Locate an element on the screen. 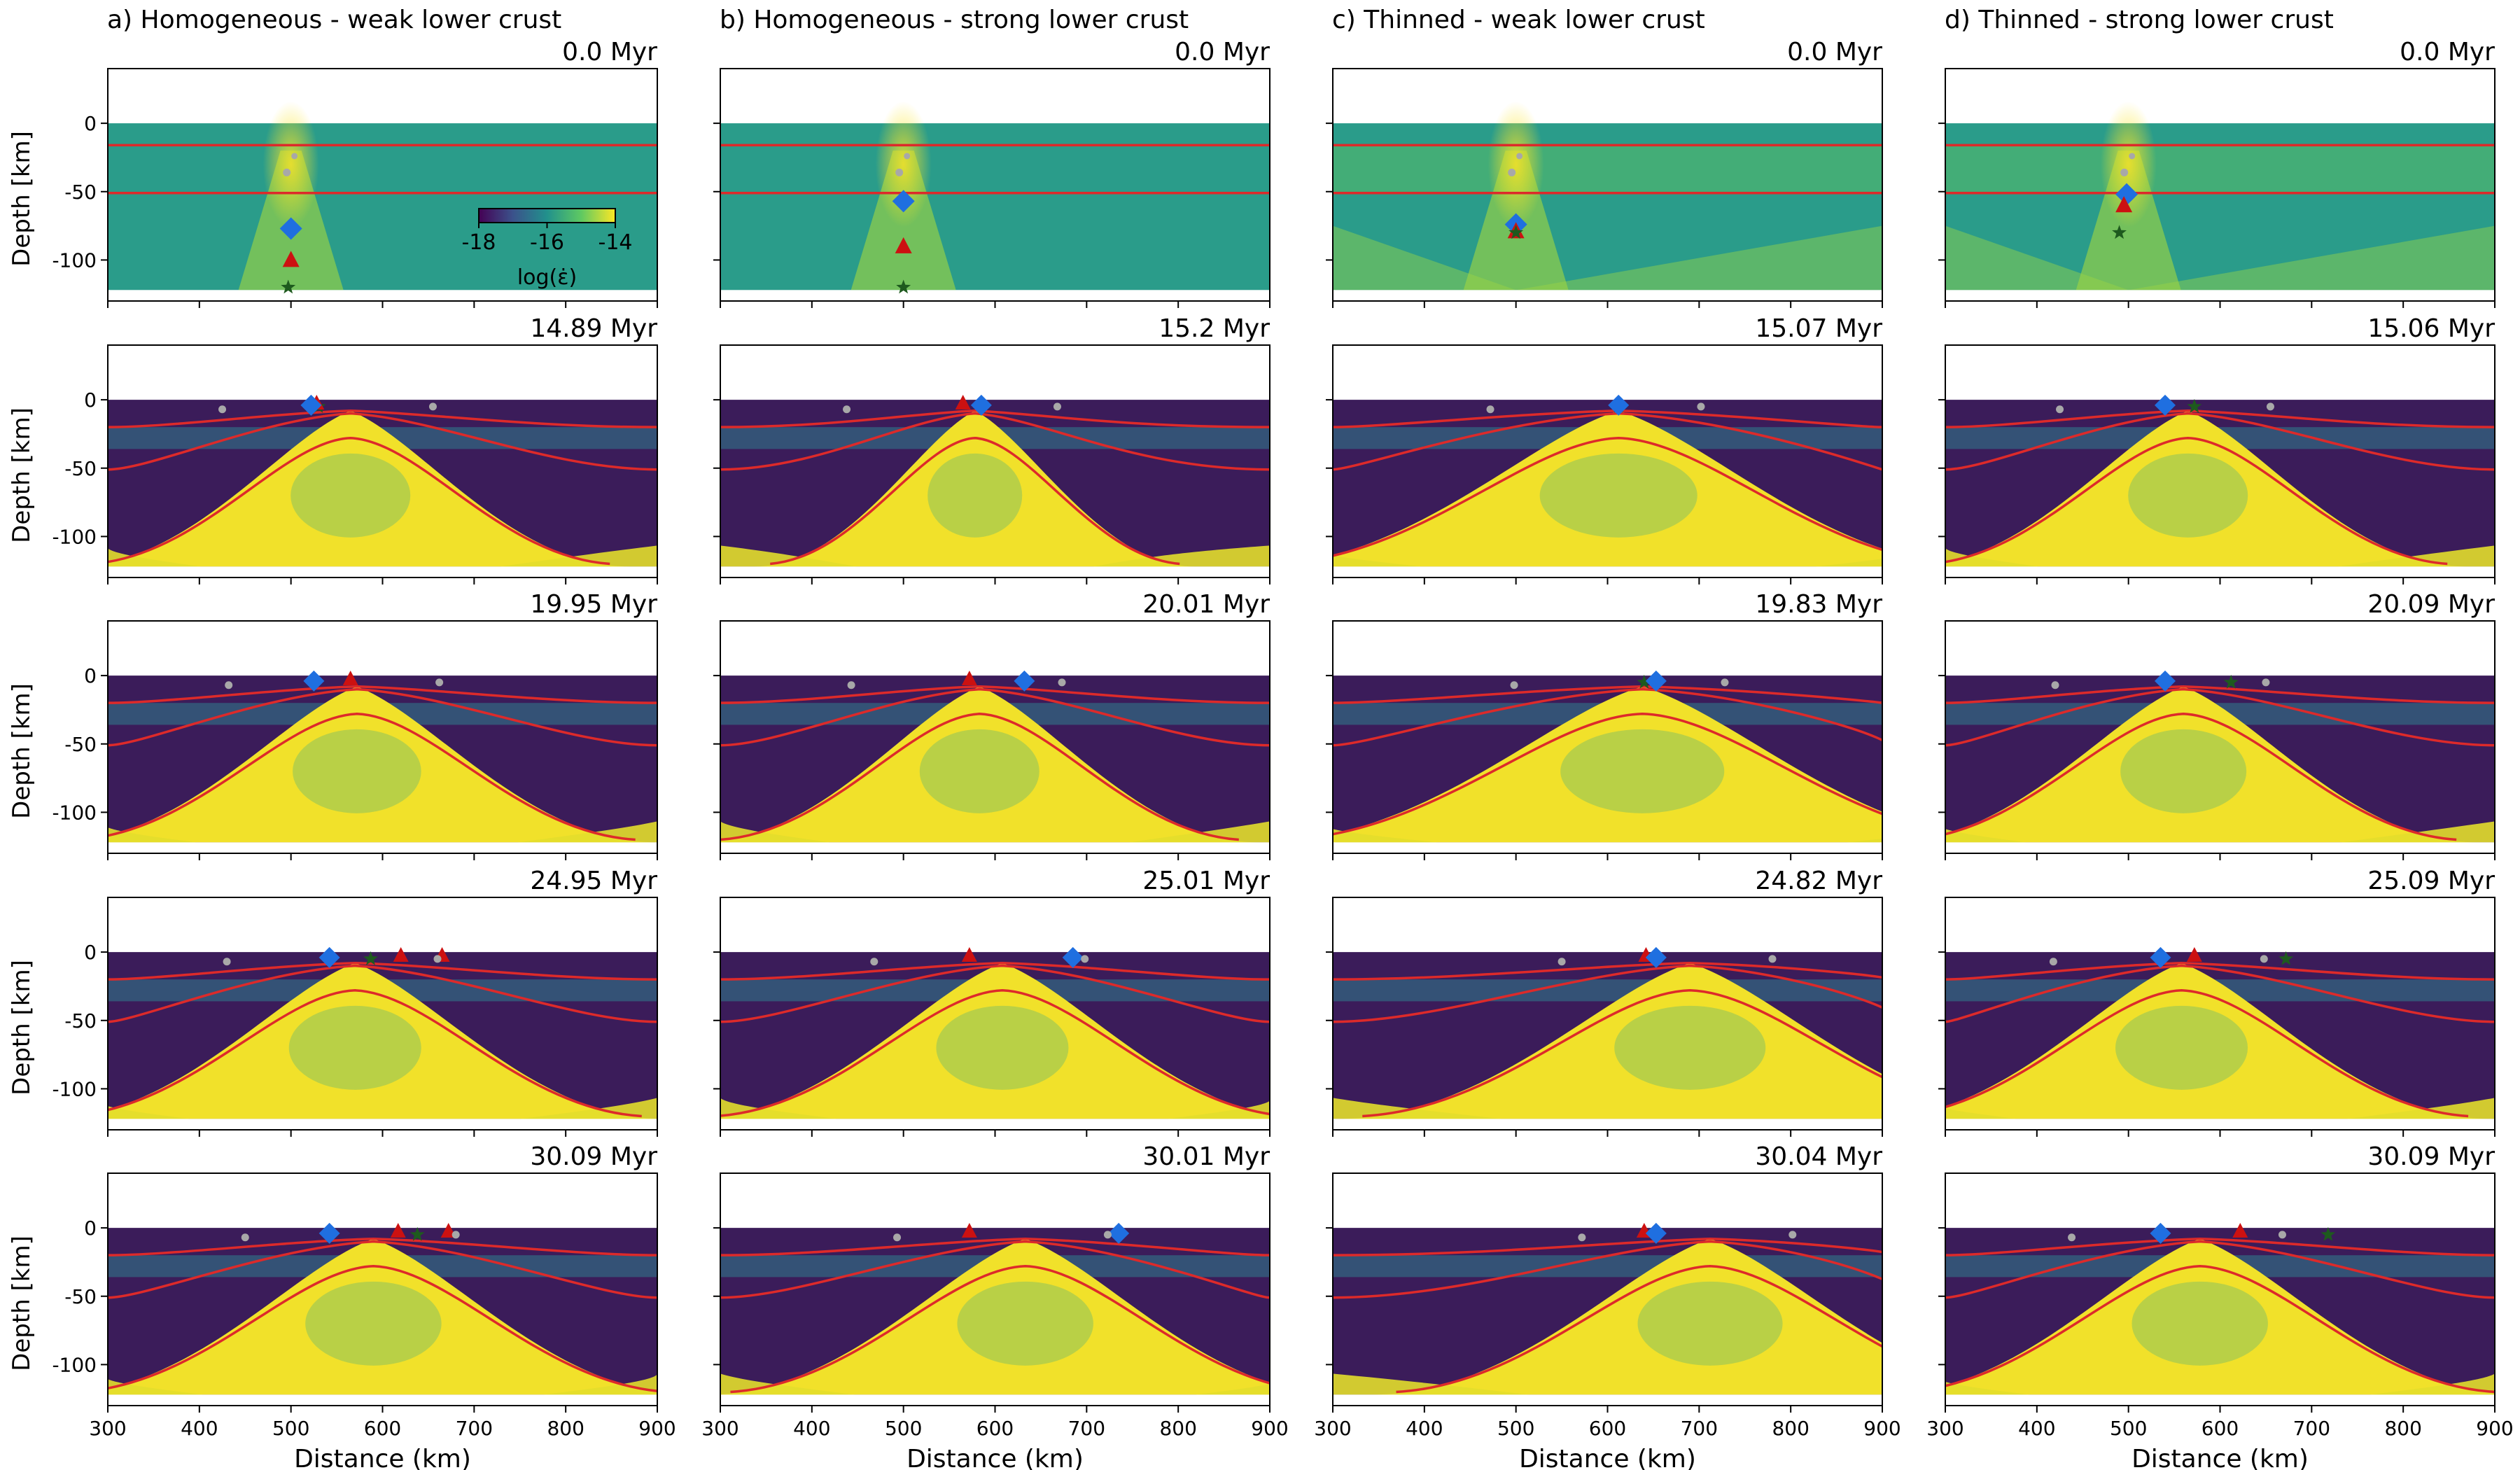  column-title-d: d) Thinned - strong lower crust is located at coordinates (2139, 20).